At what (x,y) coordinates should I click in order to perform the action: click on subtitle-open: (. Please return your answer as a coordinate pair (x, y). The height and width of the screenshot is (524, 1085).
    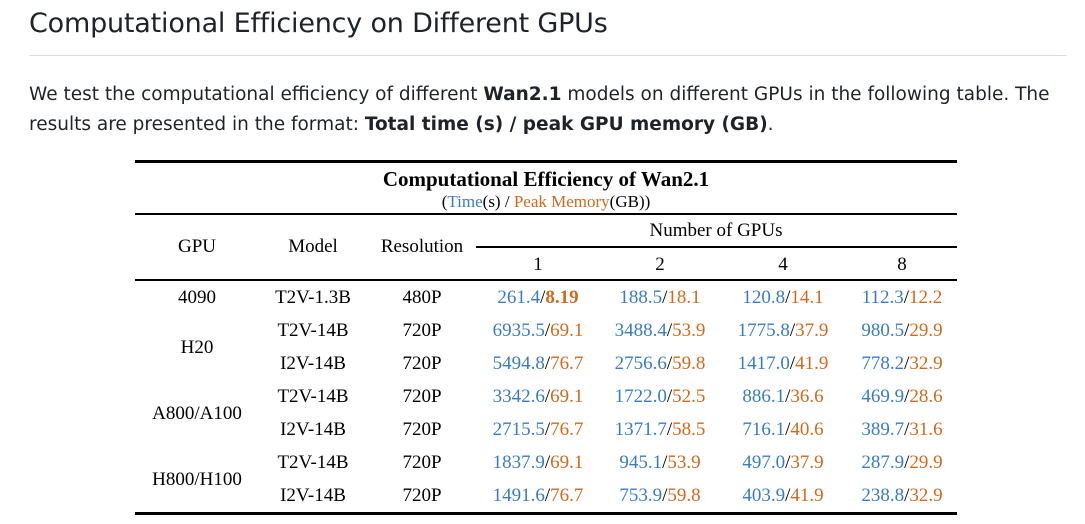
    Looking at the image, I should click on (444, 201).